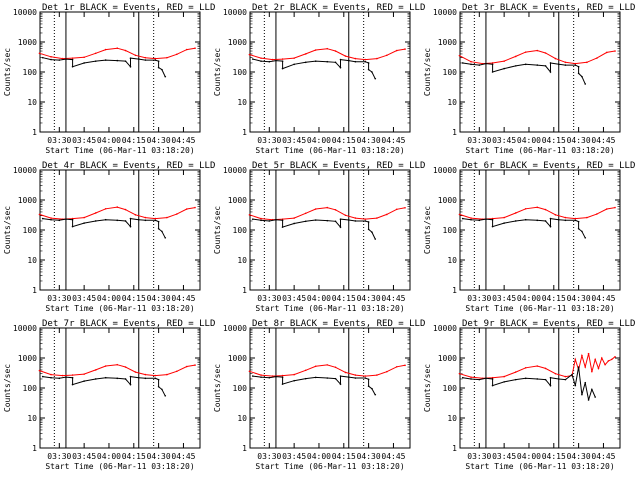 The height and width of the screenshot is (485, 640). Describe the element at coordinates (128, 324) in the screenshot. I see `panel-title: Det 7r BLACK = Events, RED = LLD` at that location.